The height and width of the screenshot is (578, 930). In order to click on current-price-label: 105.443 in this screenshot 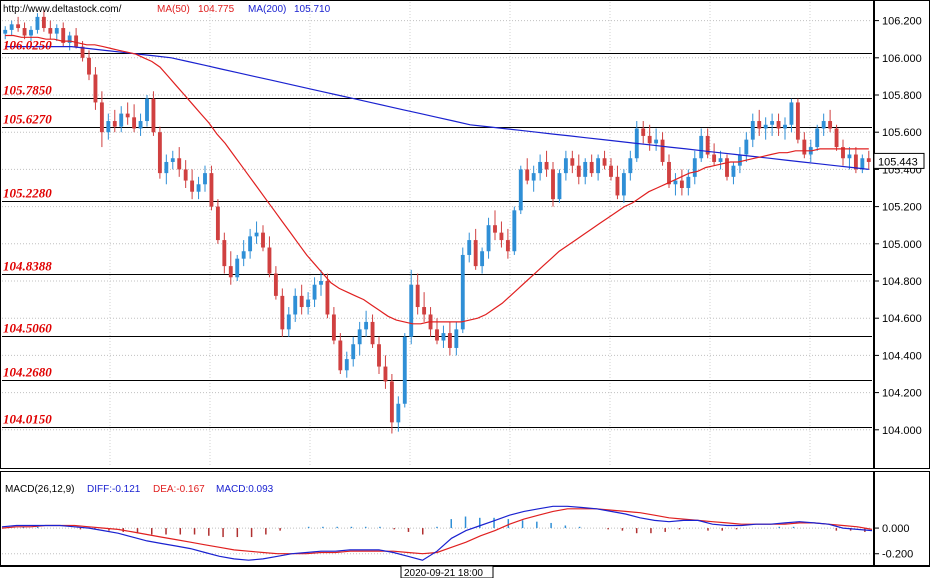, I will do `click(898, 162)`.